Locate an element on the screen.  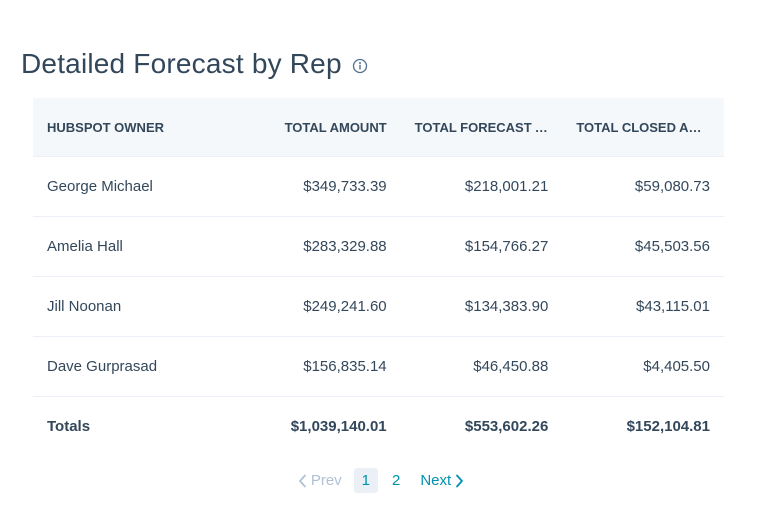
total-forecast-cell: $154,766.27 is located at coordinates (481, 246).